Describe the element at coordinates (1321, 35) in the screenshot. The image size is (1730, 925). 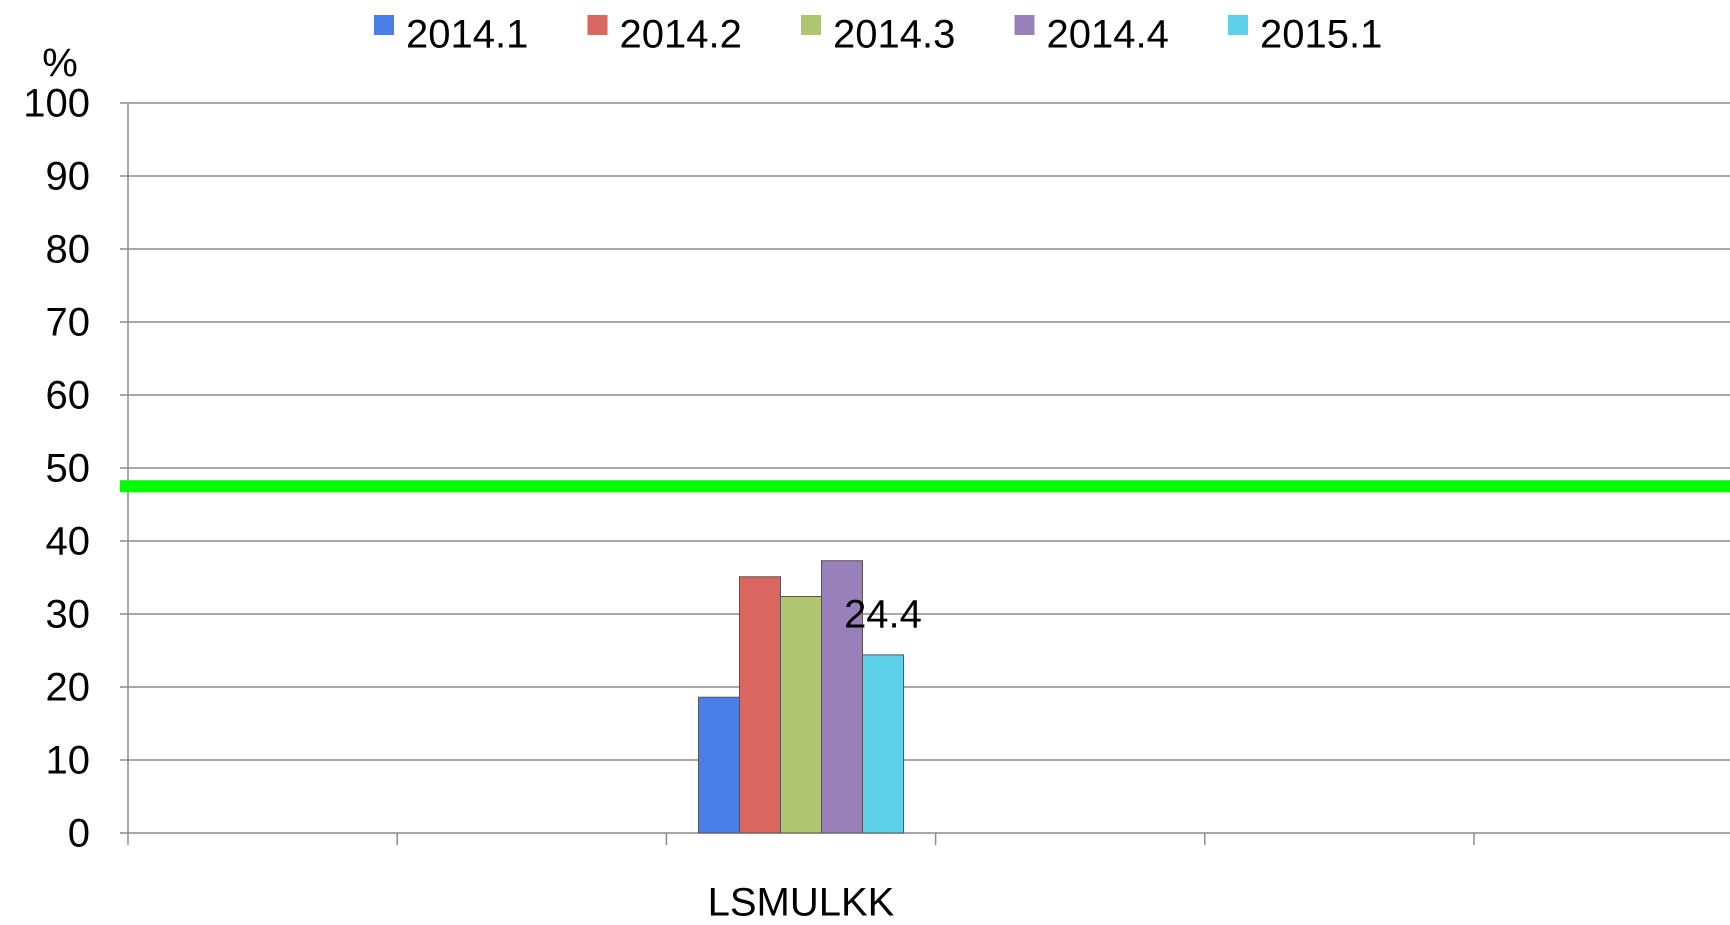
I see `legend-label: 2015.1` at that location.